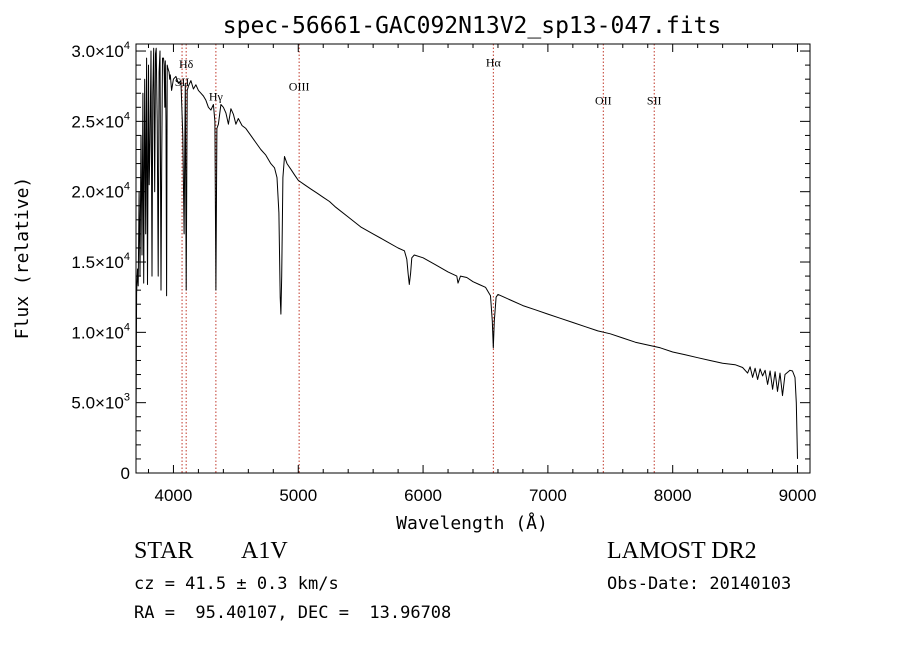 This screenshot has width=900, height=649. Describe the element at coordinates (472, 26) in the screenshot. I see `chart-title: spec-56661-GAC092N13V2_sp13-047.fits` at that location.